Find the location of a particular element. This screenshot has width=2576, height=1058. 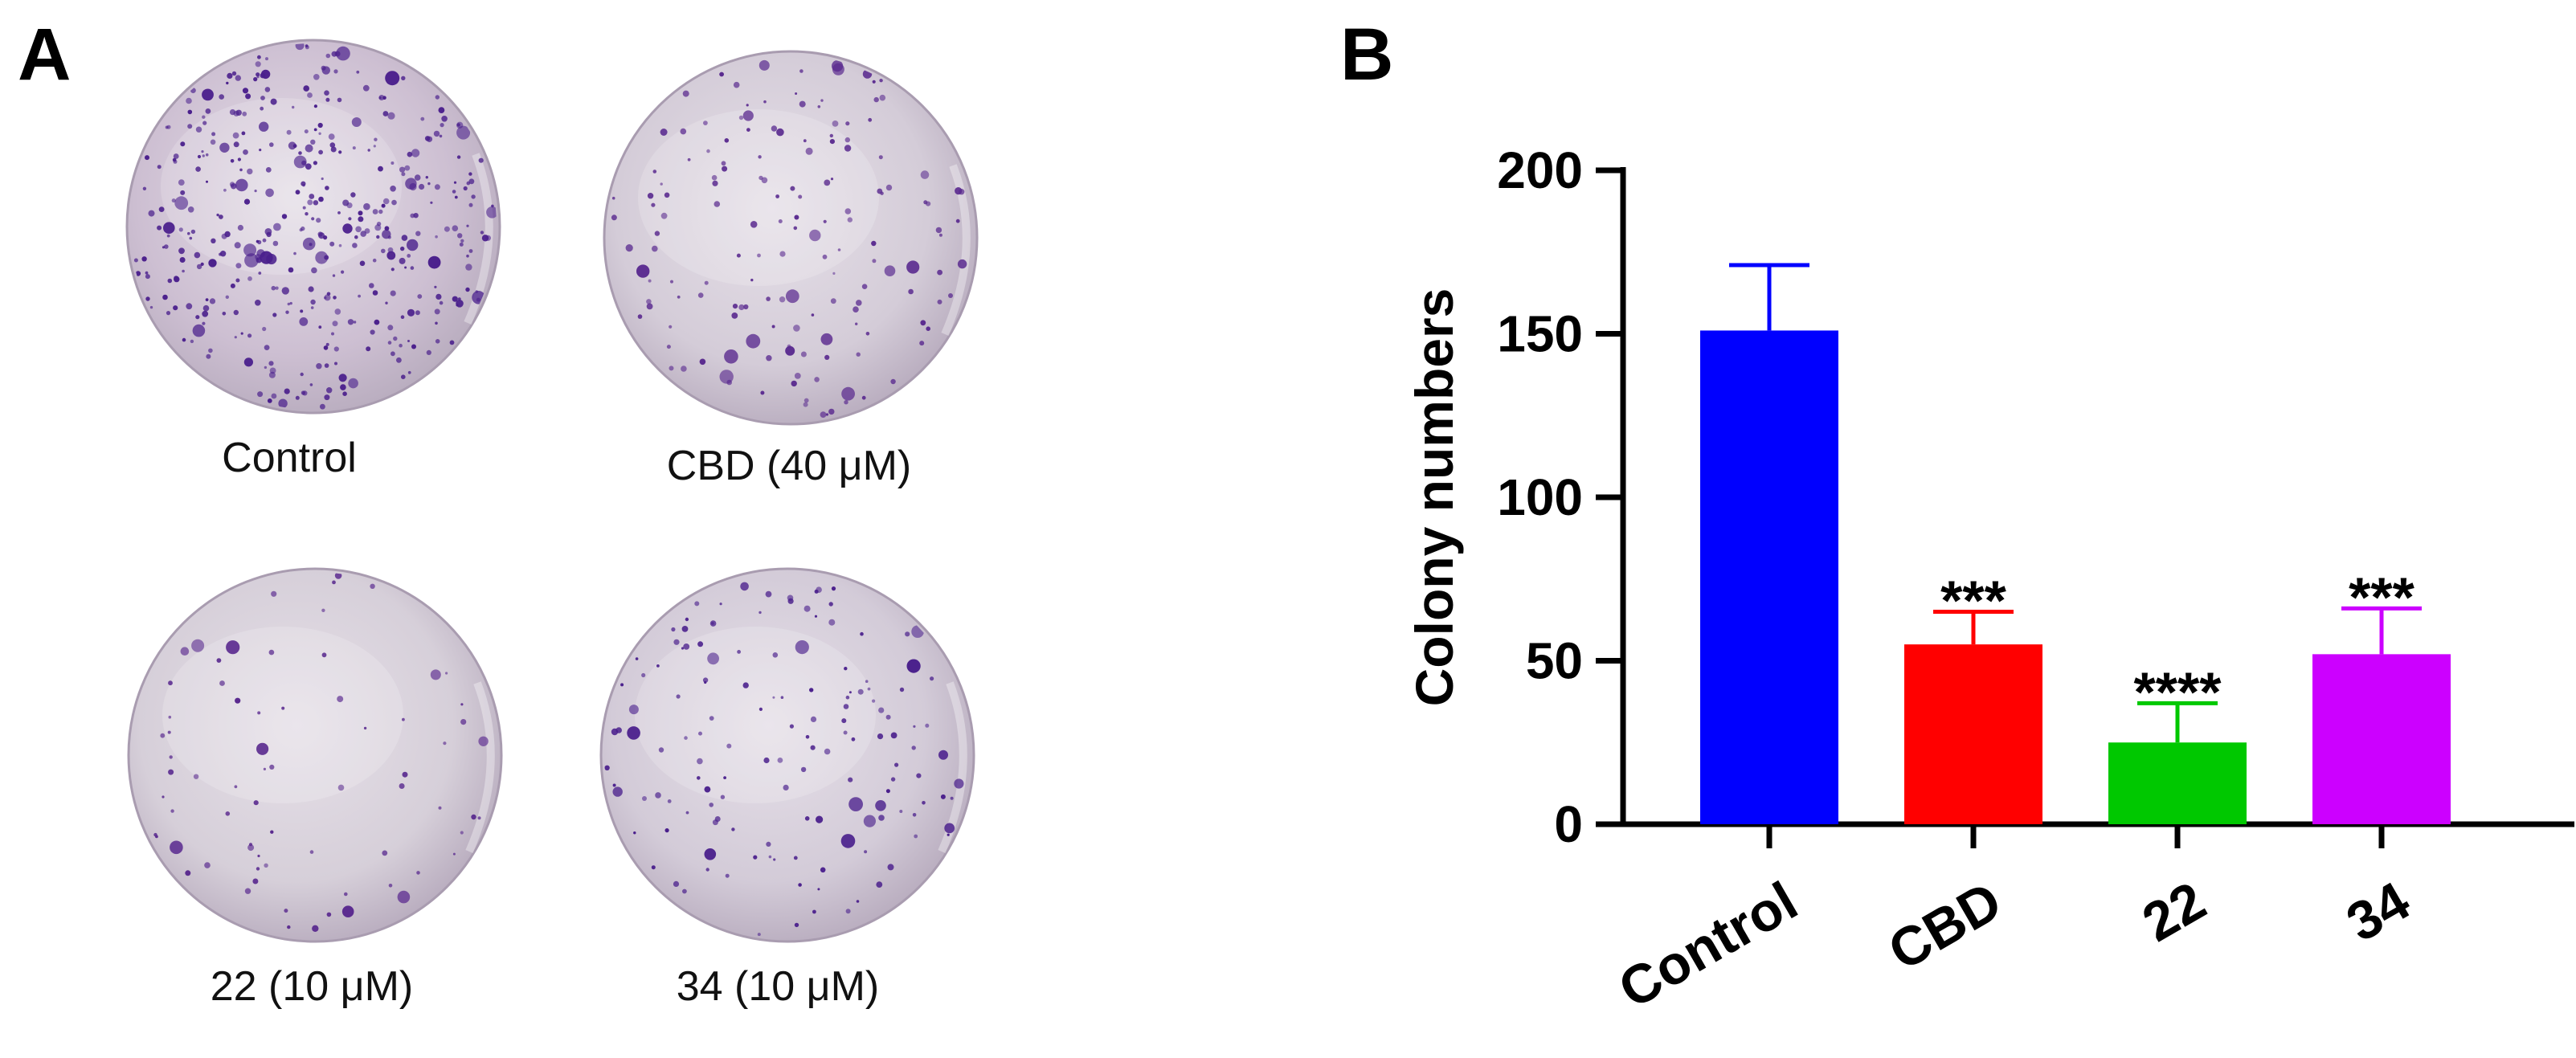

panel-a-letter: A is located at coordinates (45, 55).